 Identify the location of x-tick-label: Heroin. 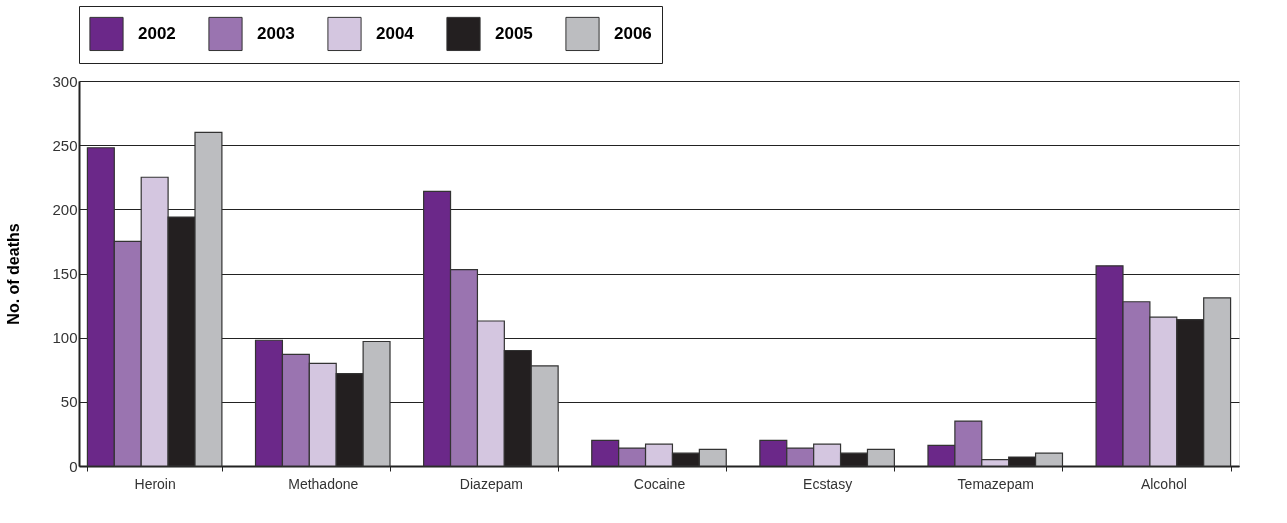
(155, 483).